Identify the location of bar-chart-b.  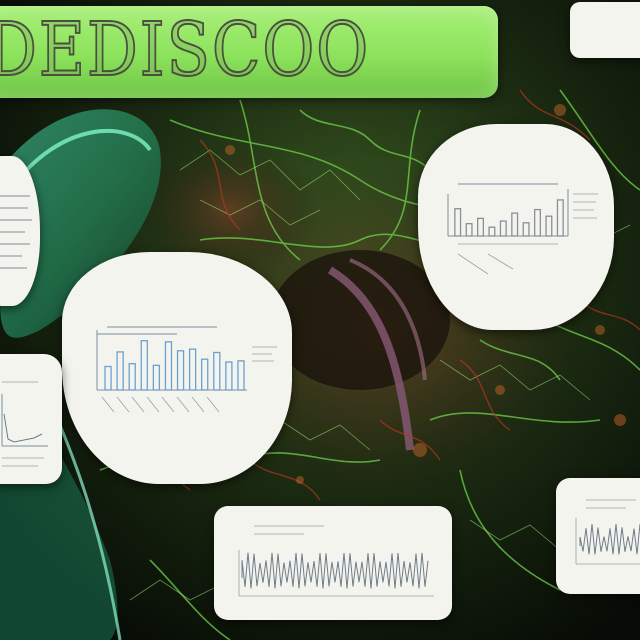
(509, 218).